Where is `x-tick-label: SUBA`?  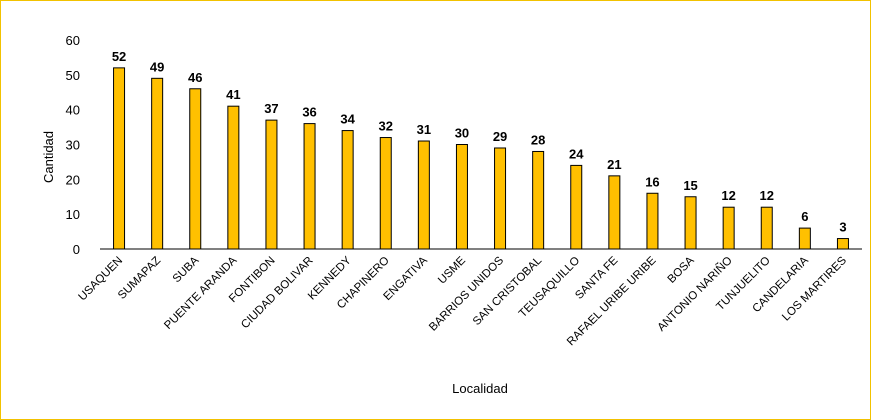
x-tick-label: SUBA is located at coordinates (186, 269).